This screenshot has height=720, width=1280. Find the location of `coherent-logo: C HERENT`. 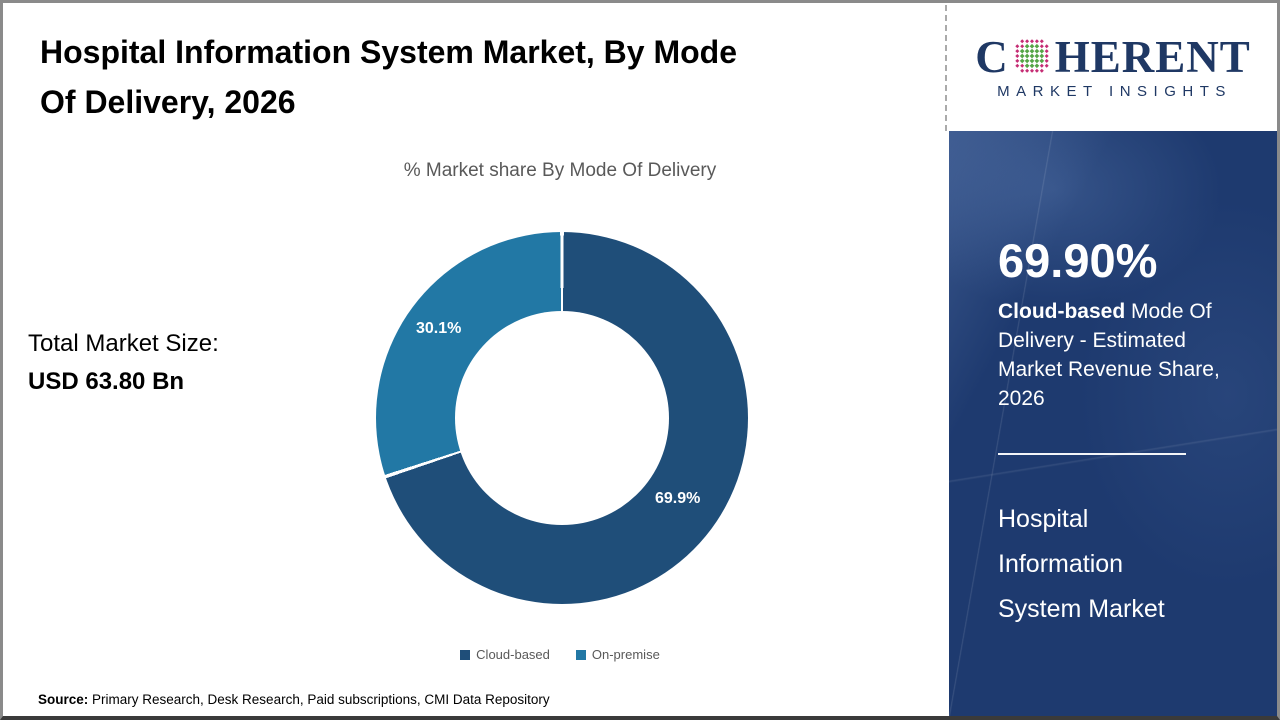

coherent-logo: C HERENT is located at coordinates (1113, 56).